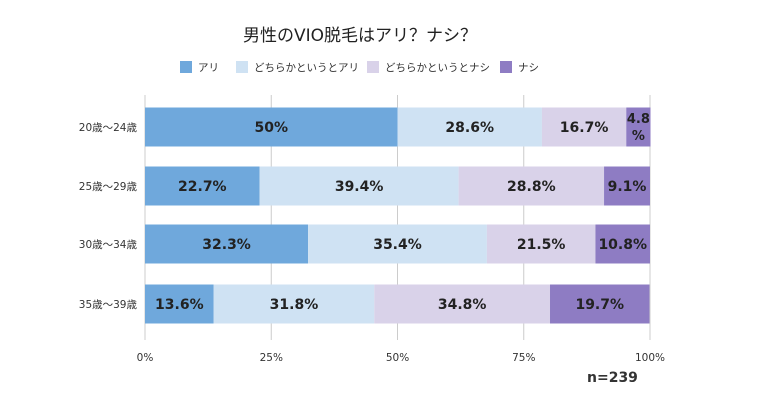  Describe the element at coordinates (306, 68) in the screenshot. I see `legend-label: どちらかというとアリ` at that location.